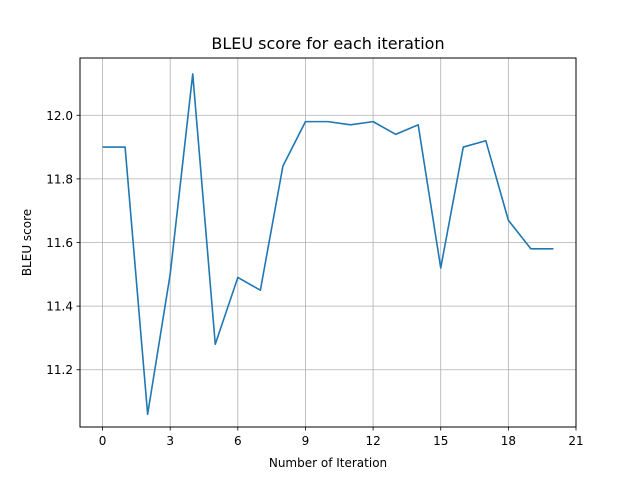  Describe the element at coordinates (372, 441) in the screenshot. I see `x-tick-label: 12` at that location.